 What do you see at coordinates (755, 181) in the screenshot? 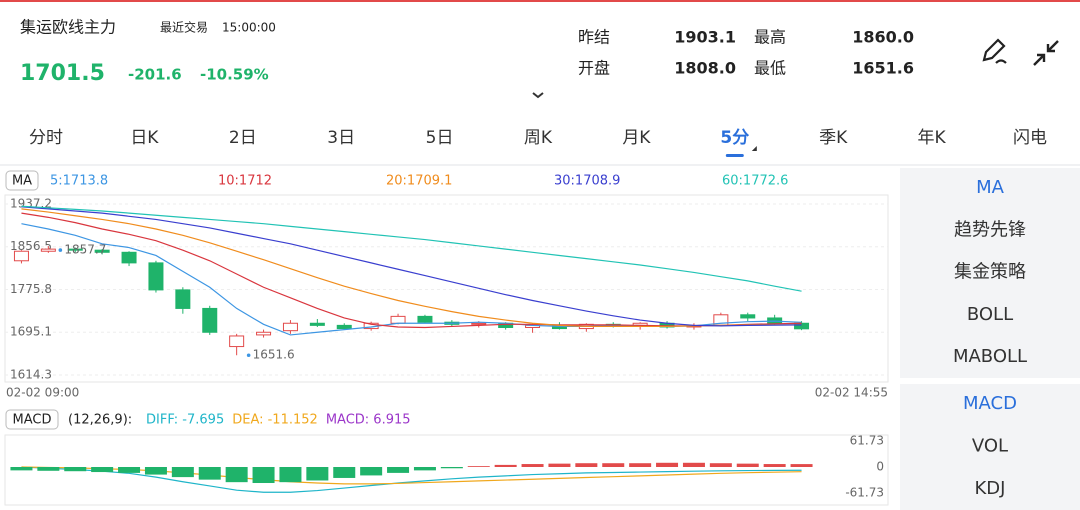
I see `legend-entry: 60:1772.6` at bounding box center [755, 181].